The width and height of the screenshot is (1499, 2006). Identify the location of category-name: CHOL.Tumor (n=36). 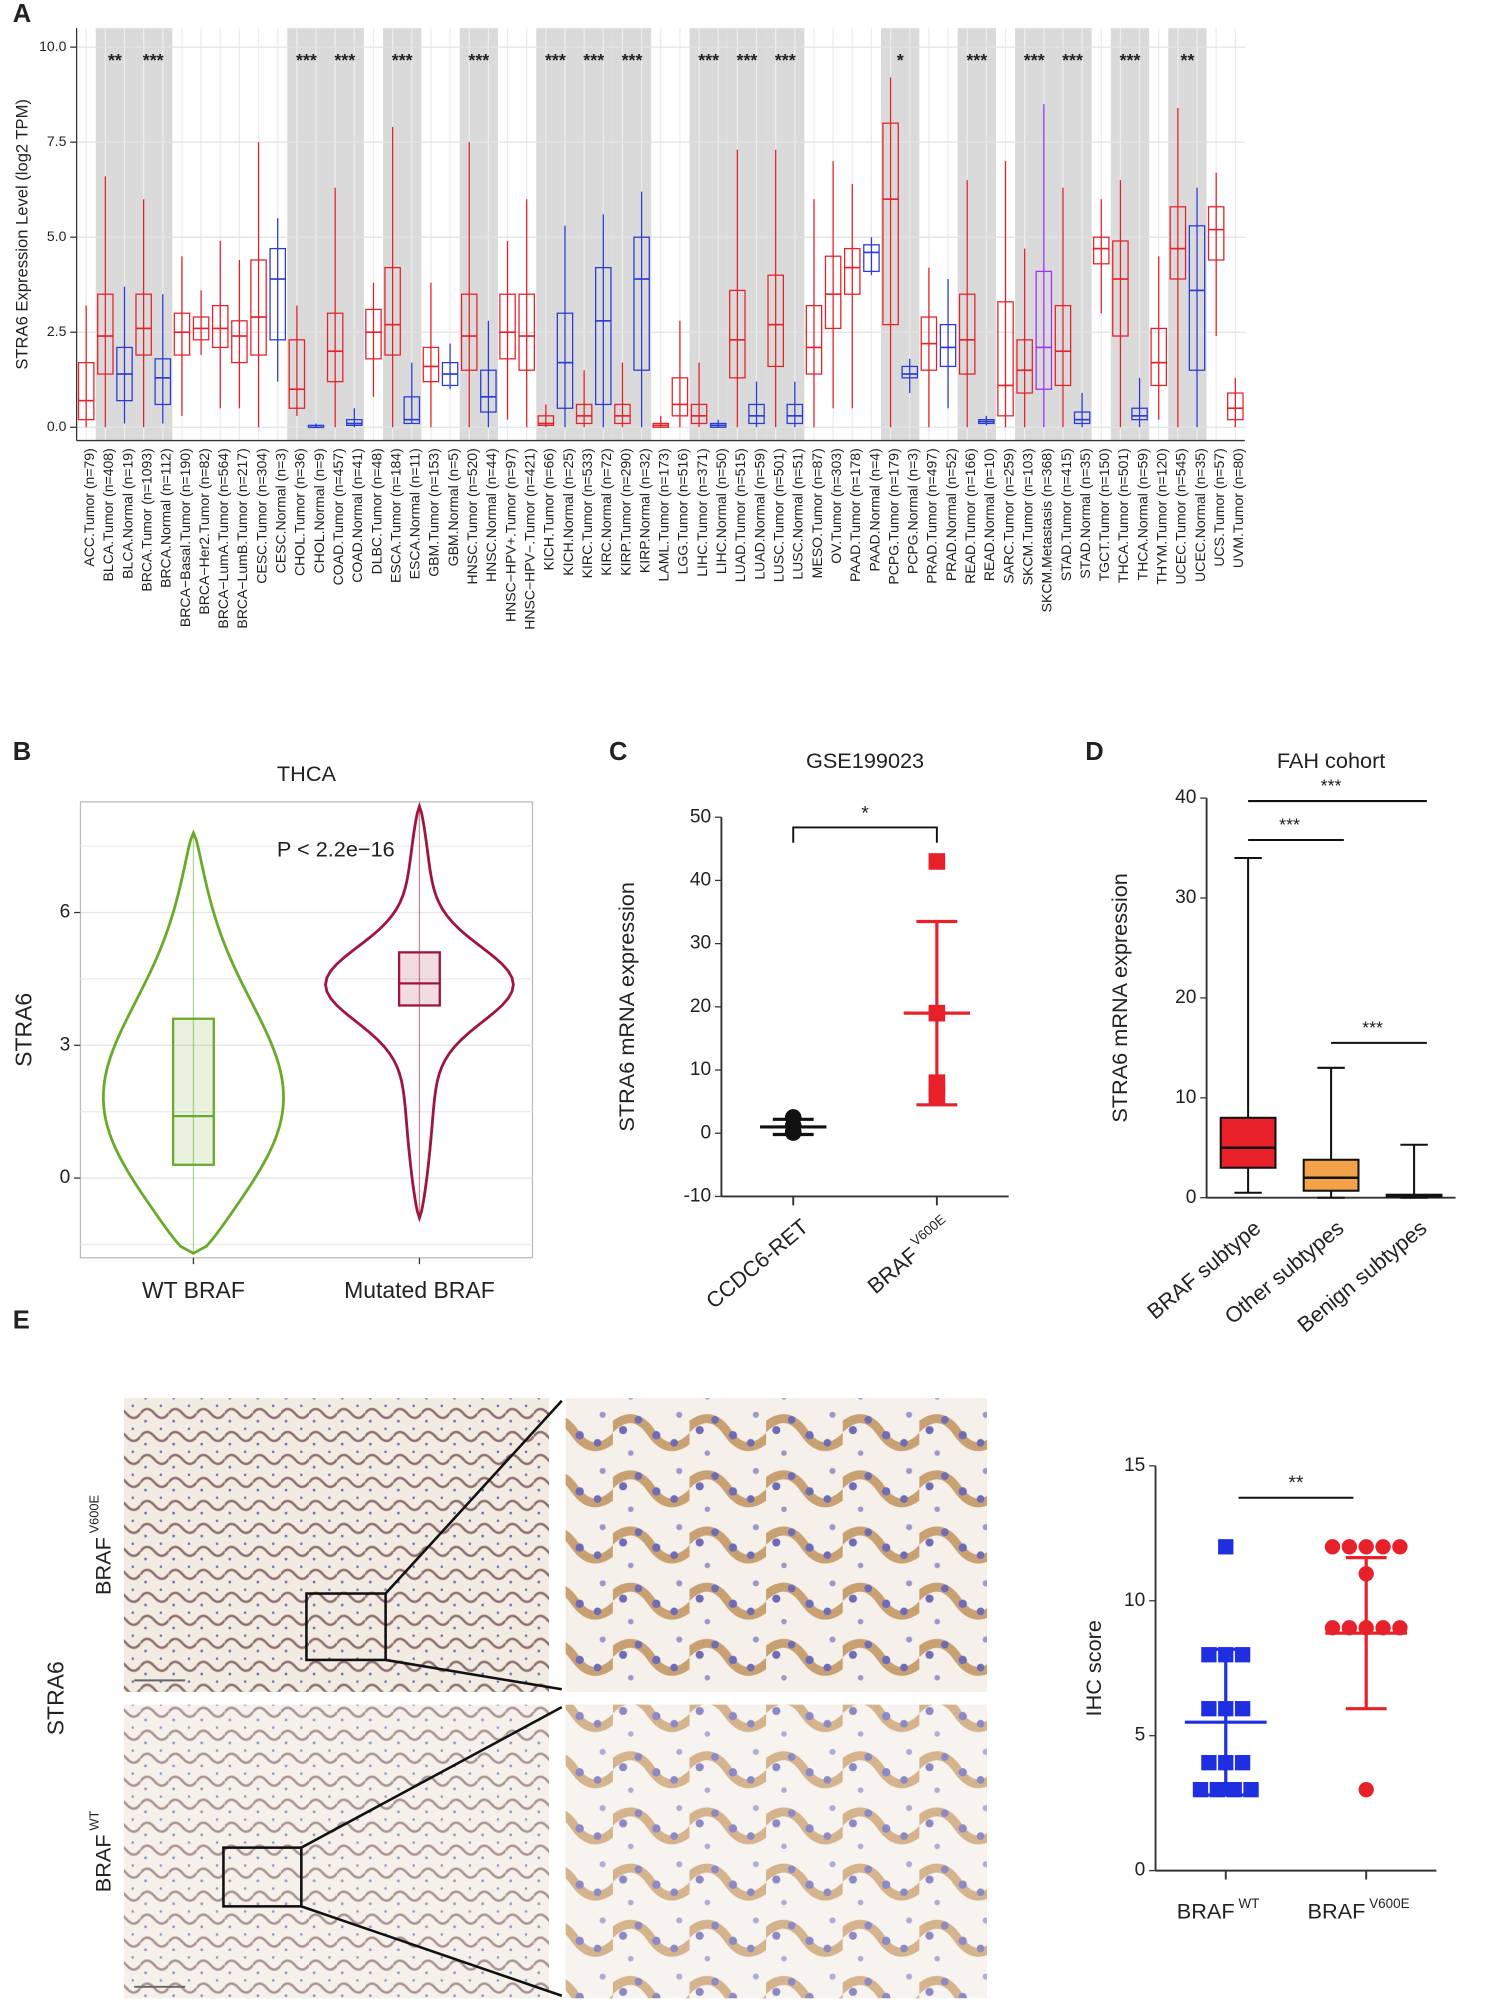
(299, 512).